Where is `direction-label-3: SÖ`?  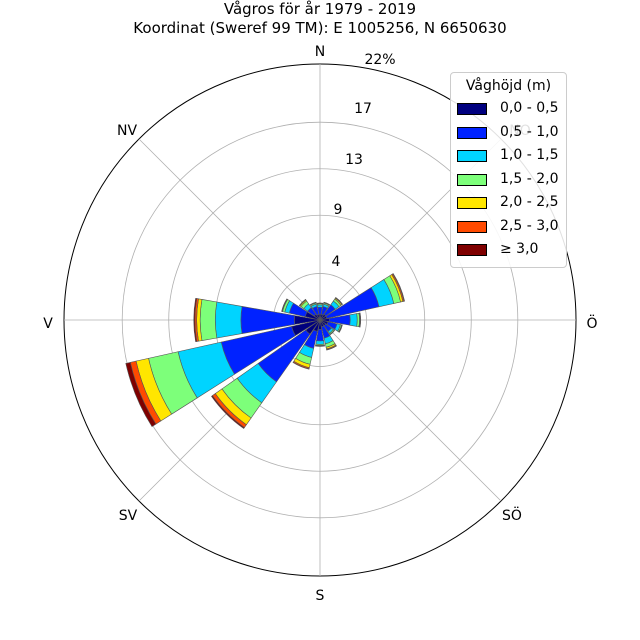
direction-label-3: SÖ is located at coordinates (512, 515).